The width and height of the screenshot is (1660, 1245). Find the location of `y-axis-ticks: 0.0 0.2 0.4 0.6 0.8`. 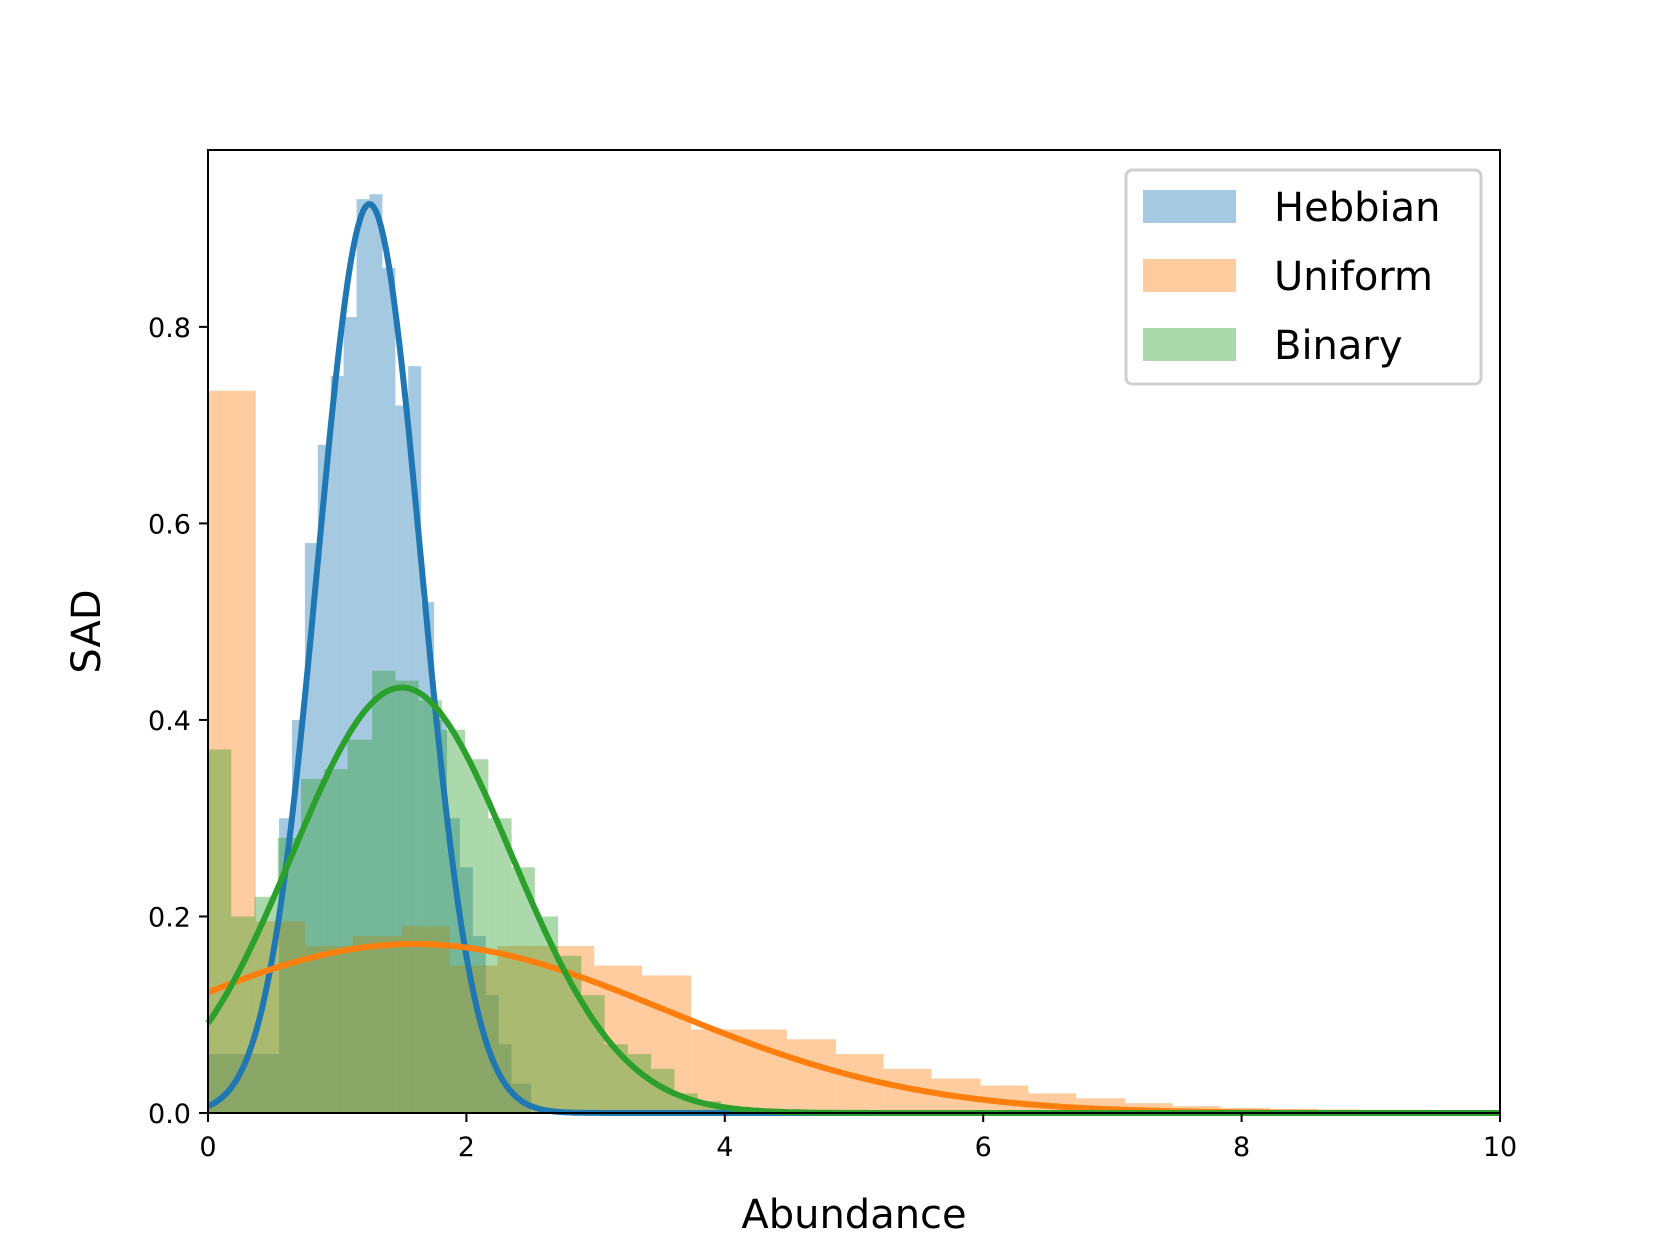

y-axis-ticks: 0.0 0.2 0.4 0.6 0.8 is located at coordinates (178, 721).